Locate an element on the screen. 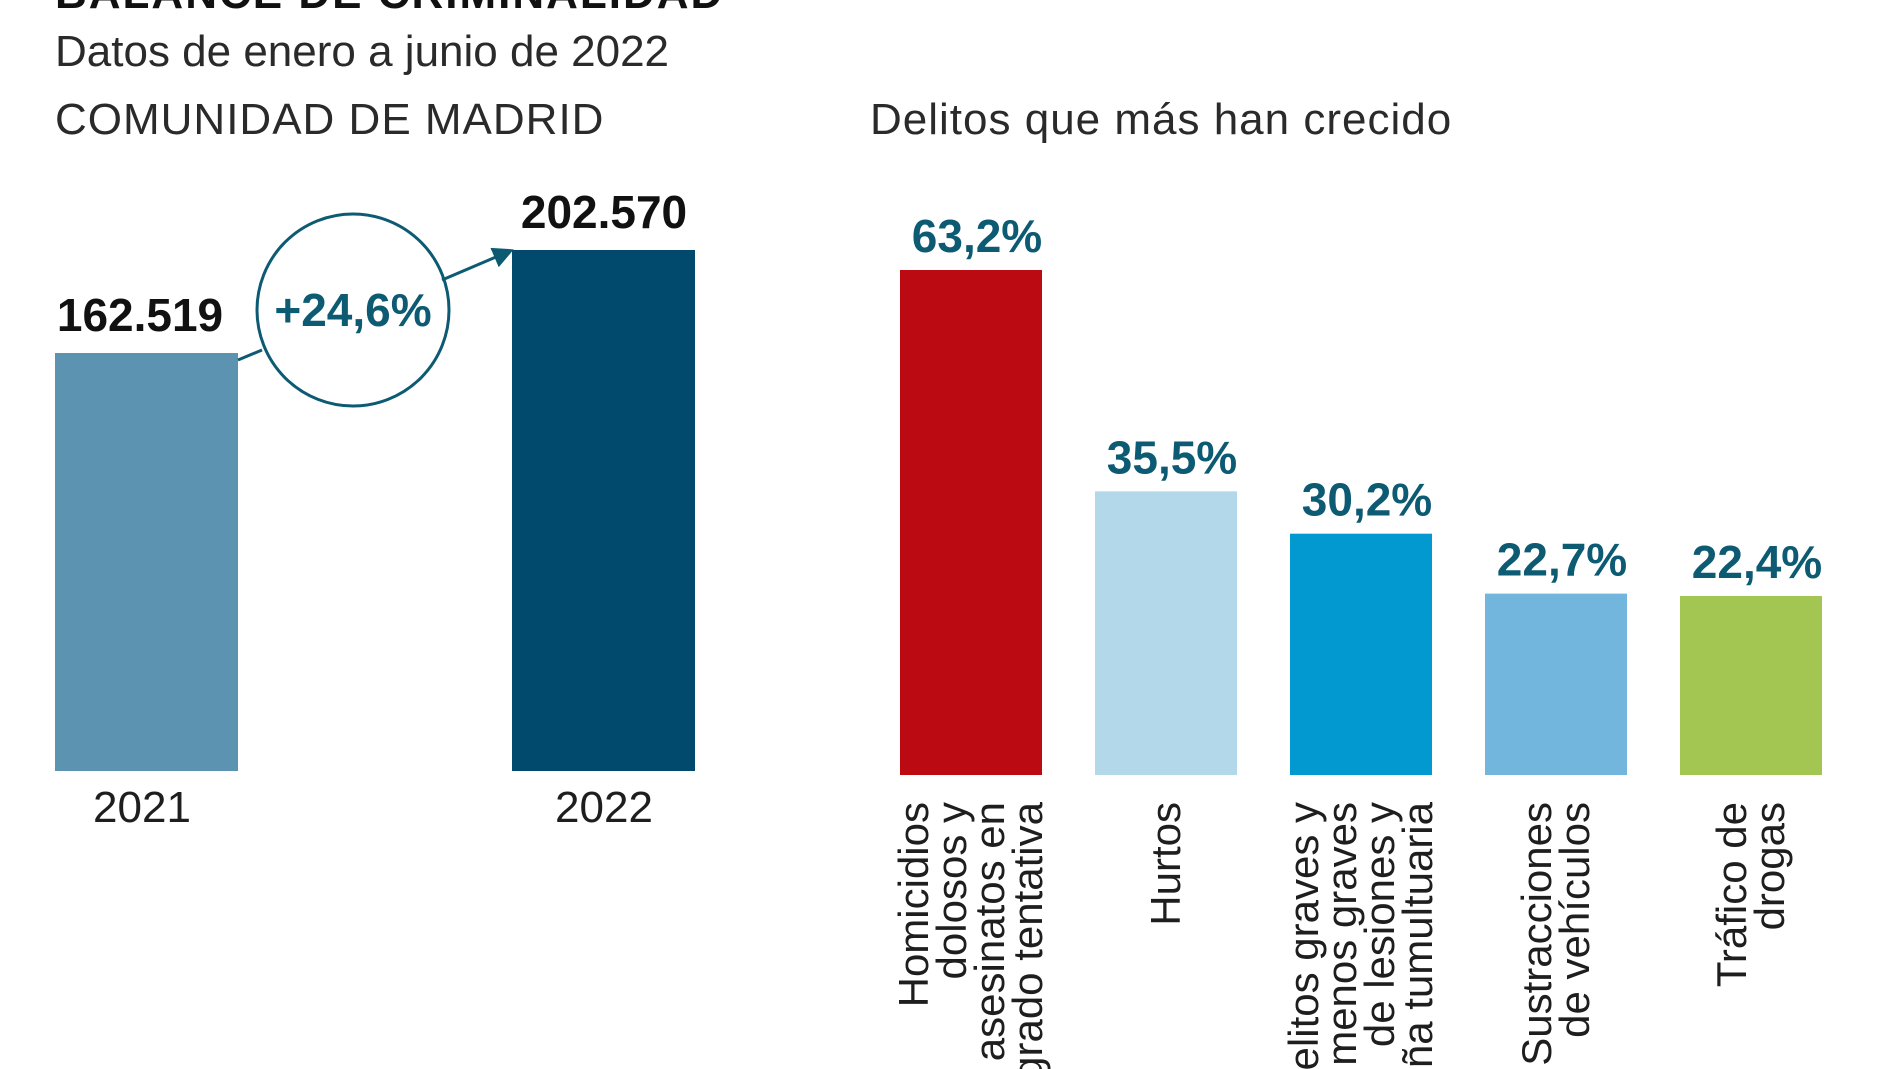 This screenshot has height=1069, width=1900. right-panel-heading: Delitos que más han crecido is located at coordinates (1161, 119).